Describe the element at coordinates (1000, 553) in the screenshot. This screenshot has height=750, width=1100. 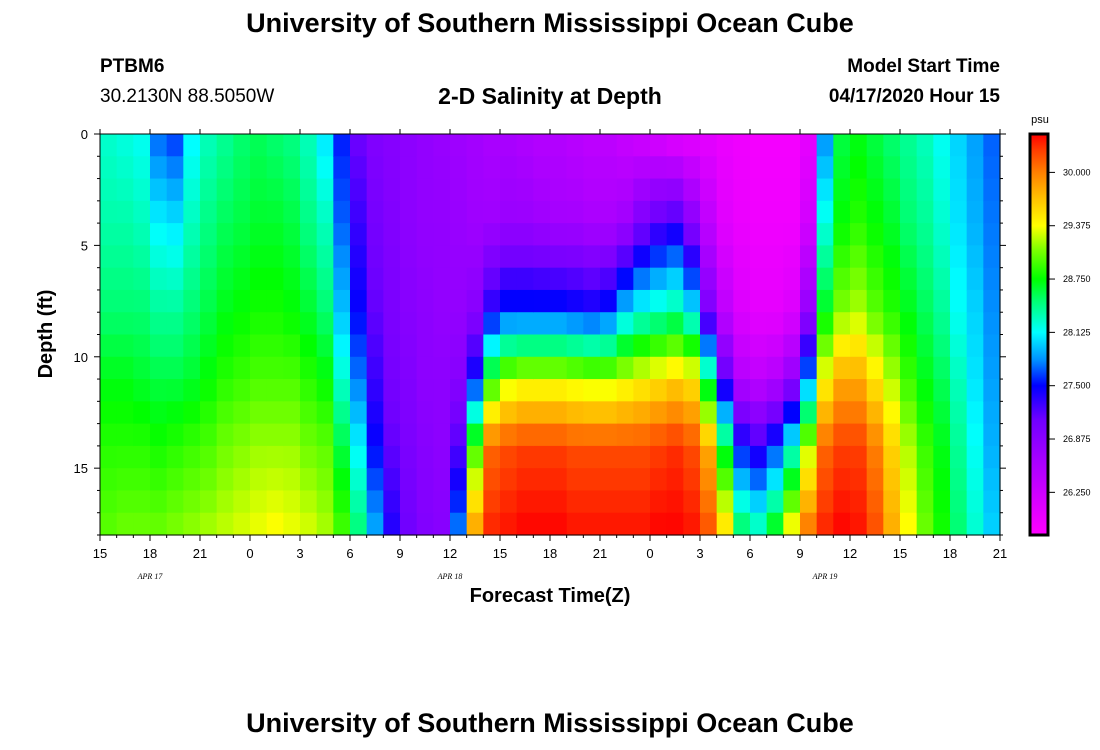
I see `x-tick-label: 21` at that location.